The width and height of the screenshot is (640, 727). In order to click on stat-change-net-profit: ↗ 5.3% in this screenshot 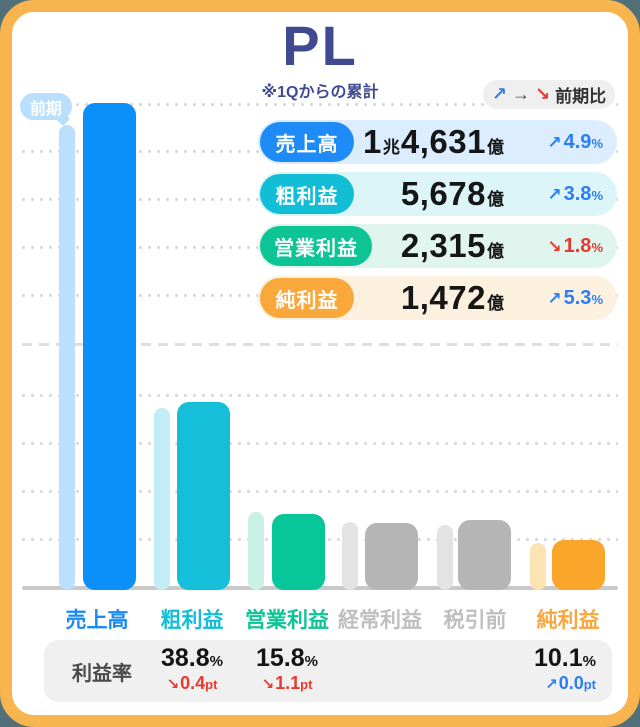, I will do `click(561, 298)`.